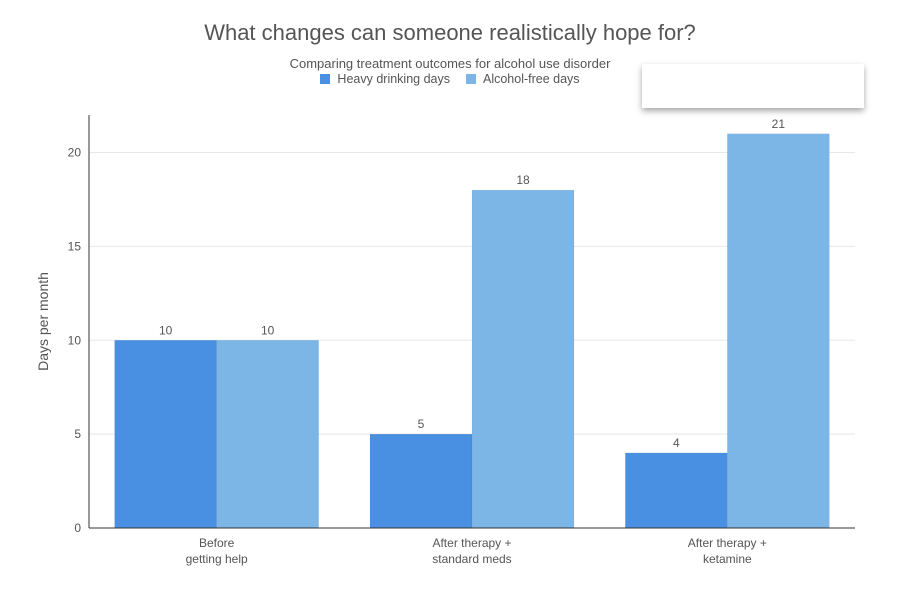  I want to click on legend-item-free: Alcohol-free days, so click(522, 79).